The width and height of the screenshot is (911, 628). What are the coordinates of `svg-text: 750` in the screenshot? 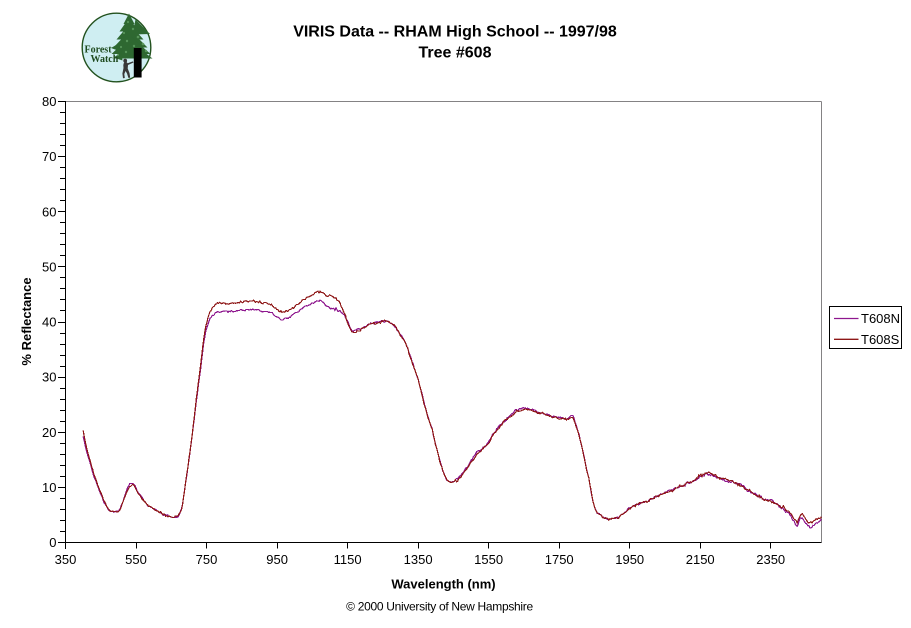 It's located at (207, 559).